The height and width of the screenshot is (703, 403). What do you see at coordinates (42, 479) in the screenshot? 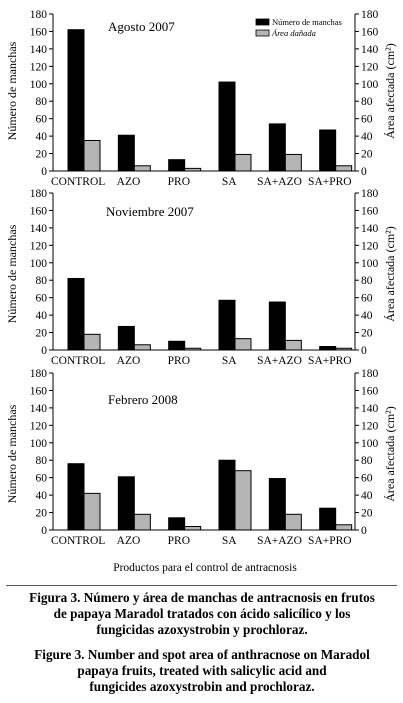
I see `panel-3-left-tick-label: 60` at bounding box center [42, 479].